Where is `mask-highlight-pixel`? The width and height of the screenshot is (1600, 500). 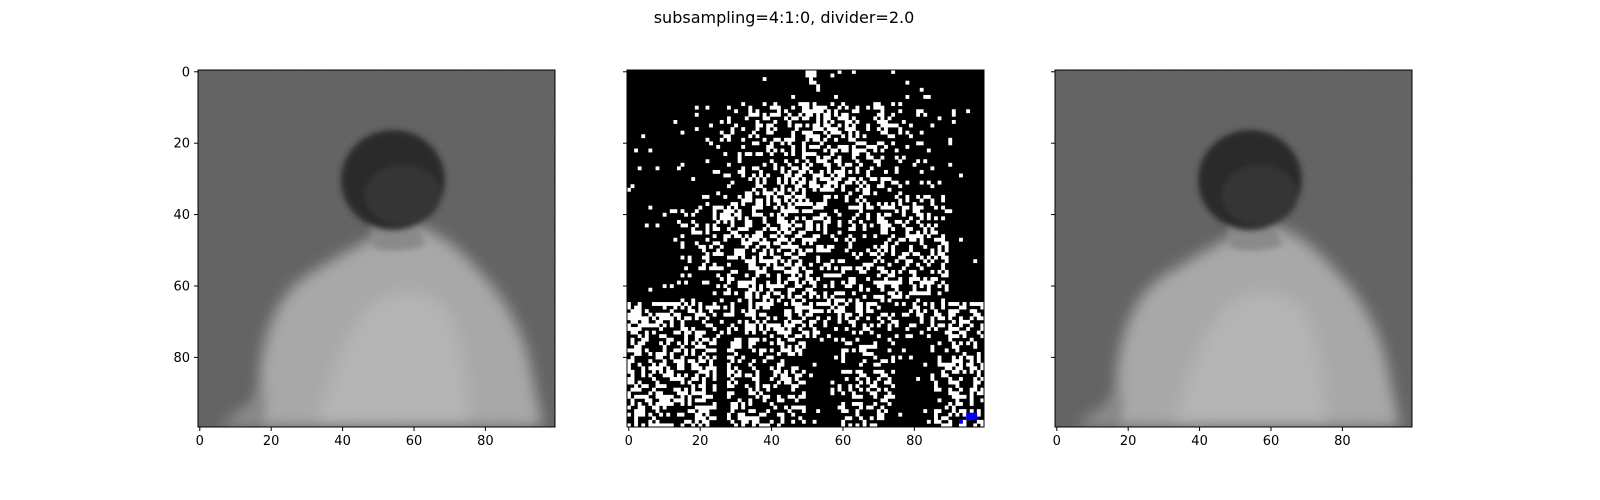
mask-highlight-pixel is located at coordinates (971, 414).